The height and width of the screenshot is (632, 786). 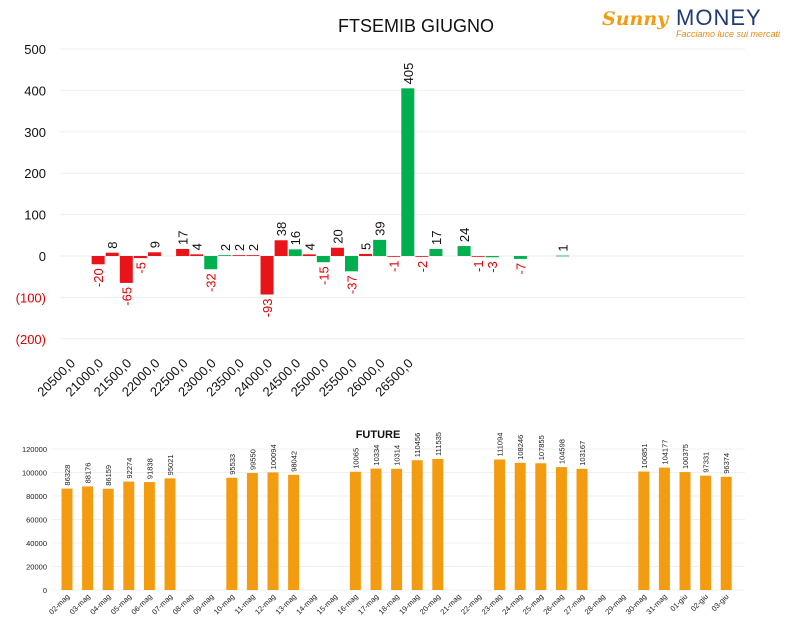 What do you see at coordinates (450, 604) in the screenshot?
I see `bottom-x-tick-label: 21-mag` at bounding box center [450, 604].